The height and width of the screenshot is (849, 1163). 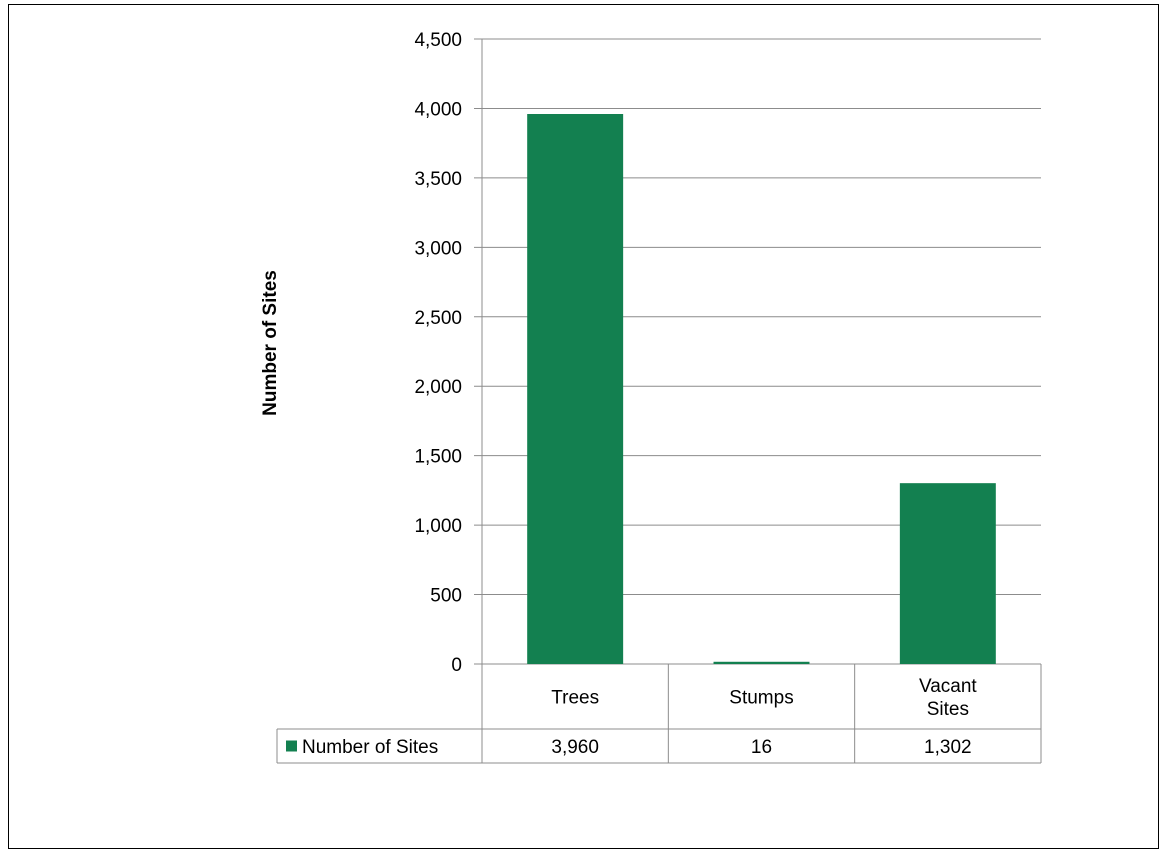 What do you see at coordinates (438, 457) in the screenshot?
I see `y-tick-label: 1,500` at bounding box center [438, 457].